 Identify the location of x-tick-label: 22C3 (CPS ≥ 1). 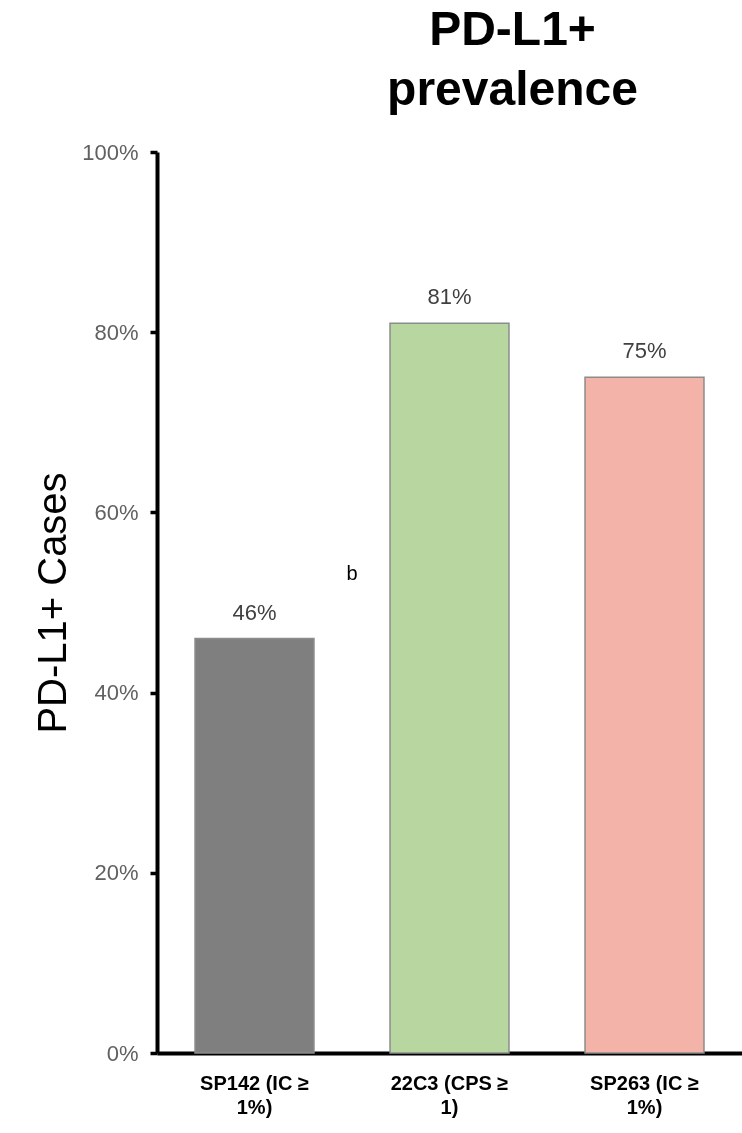
(449, 1094).